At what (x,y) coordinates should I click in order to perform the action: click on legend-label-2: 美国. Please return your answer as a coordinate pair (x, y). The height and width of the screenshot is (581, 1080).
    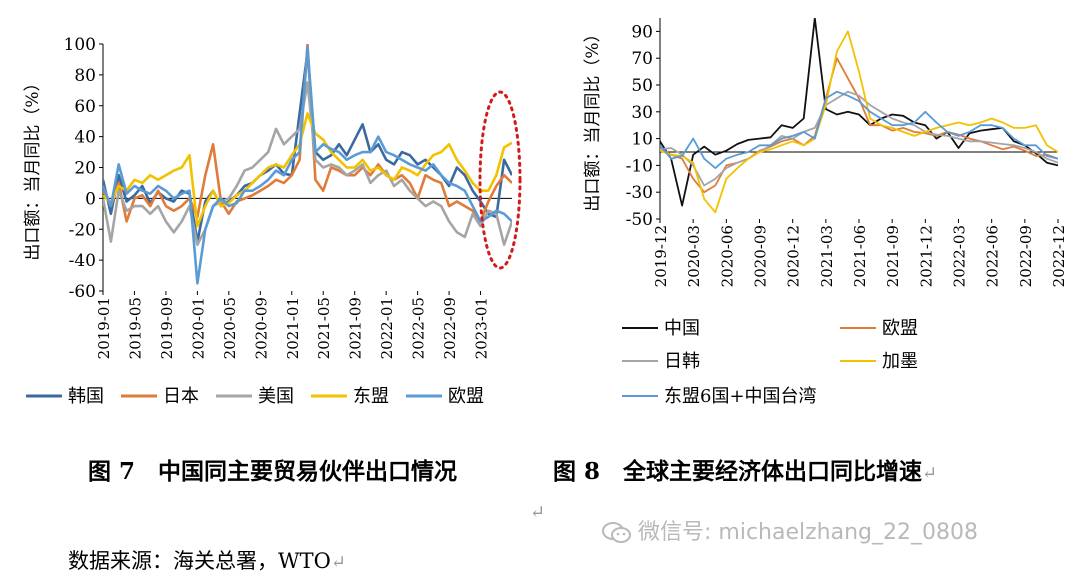
    Looking at the image, I should click on (276, 396).